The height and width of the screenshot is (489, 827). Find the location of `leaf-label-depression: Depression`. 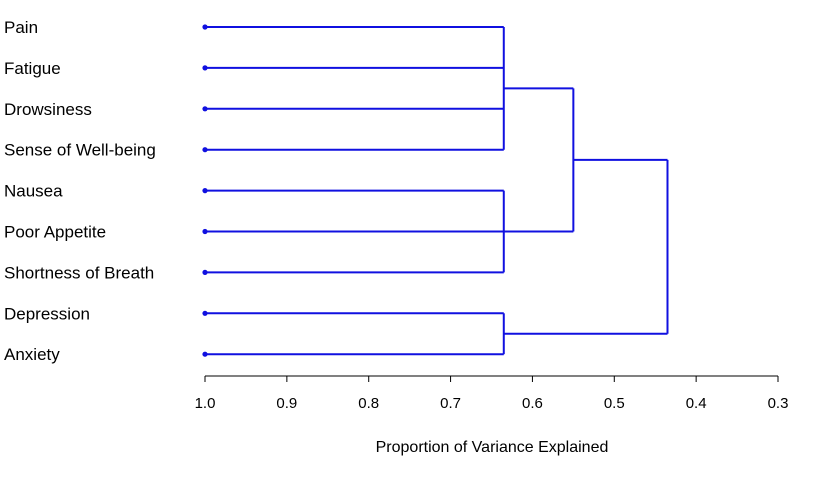

leaf-label-depression: Depression is located at coordinates (47, 313).